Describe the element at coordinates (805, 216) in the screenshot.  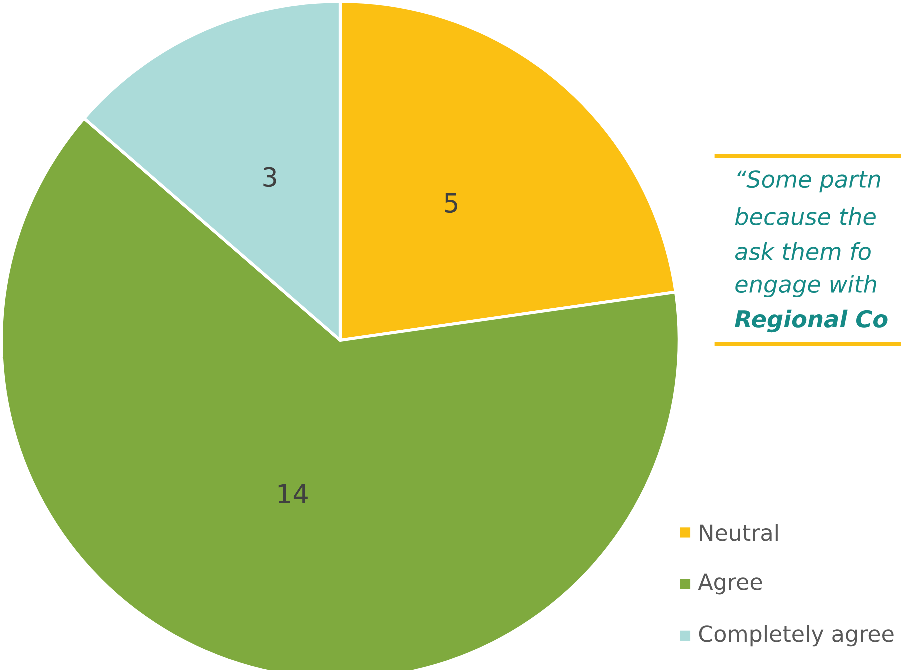
I see `text: because the` at that location.